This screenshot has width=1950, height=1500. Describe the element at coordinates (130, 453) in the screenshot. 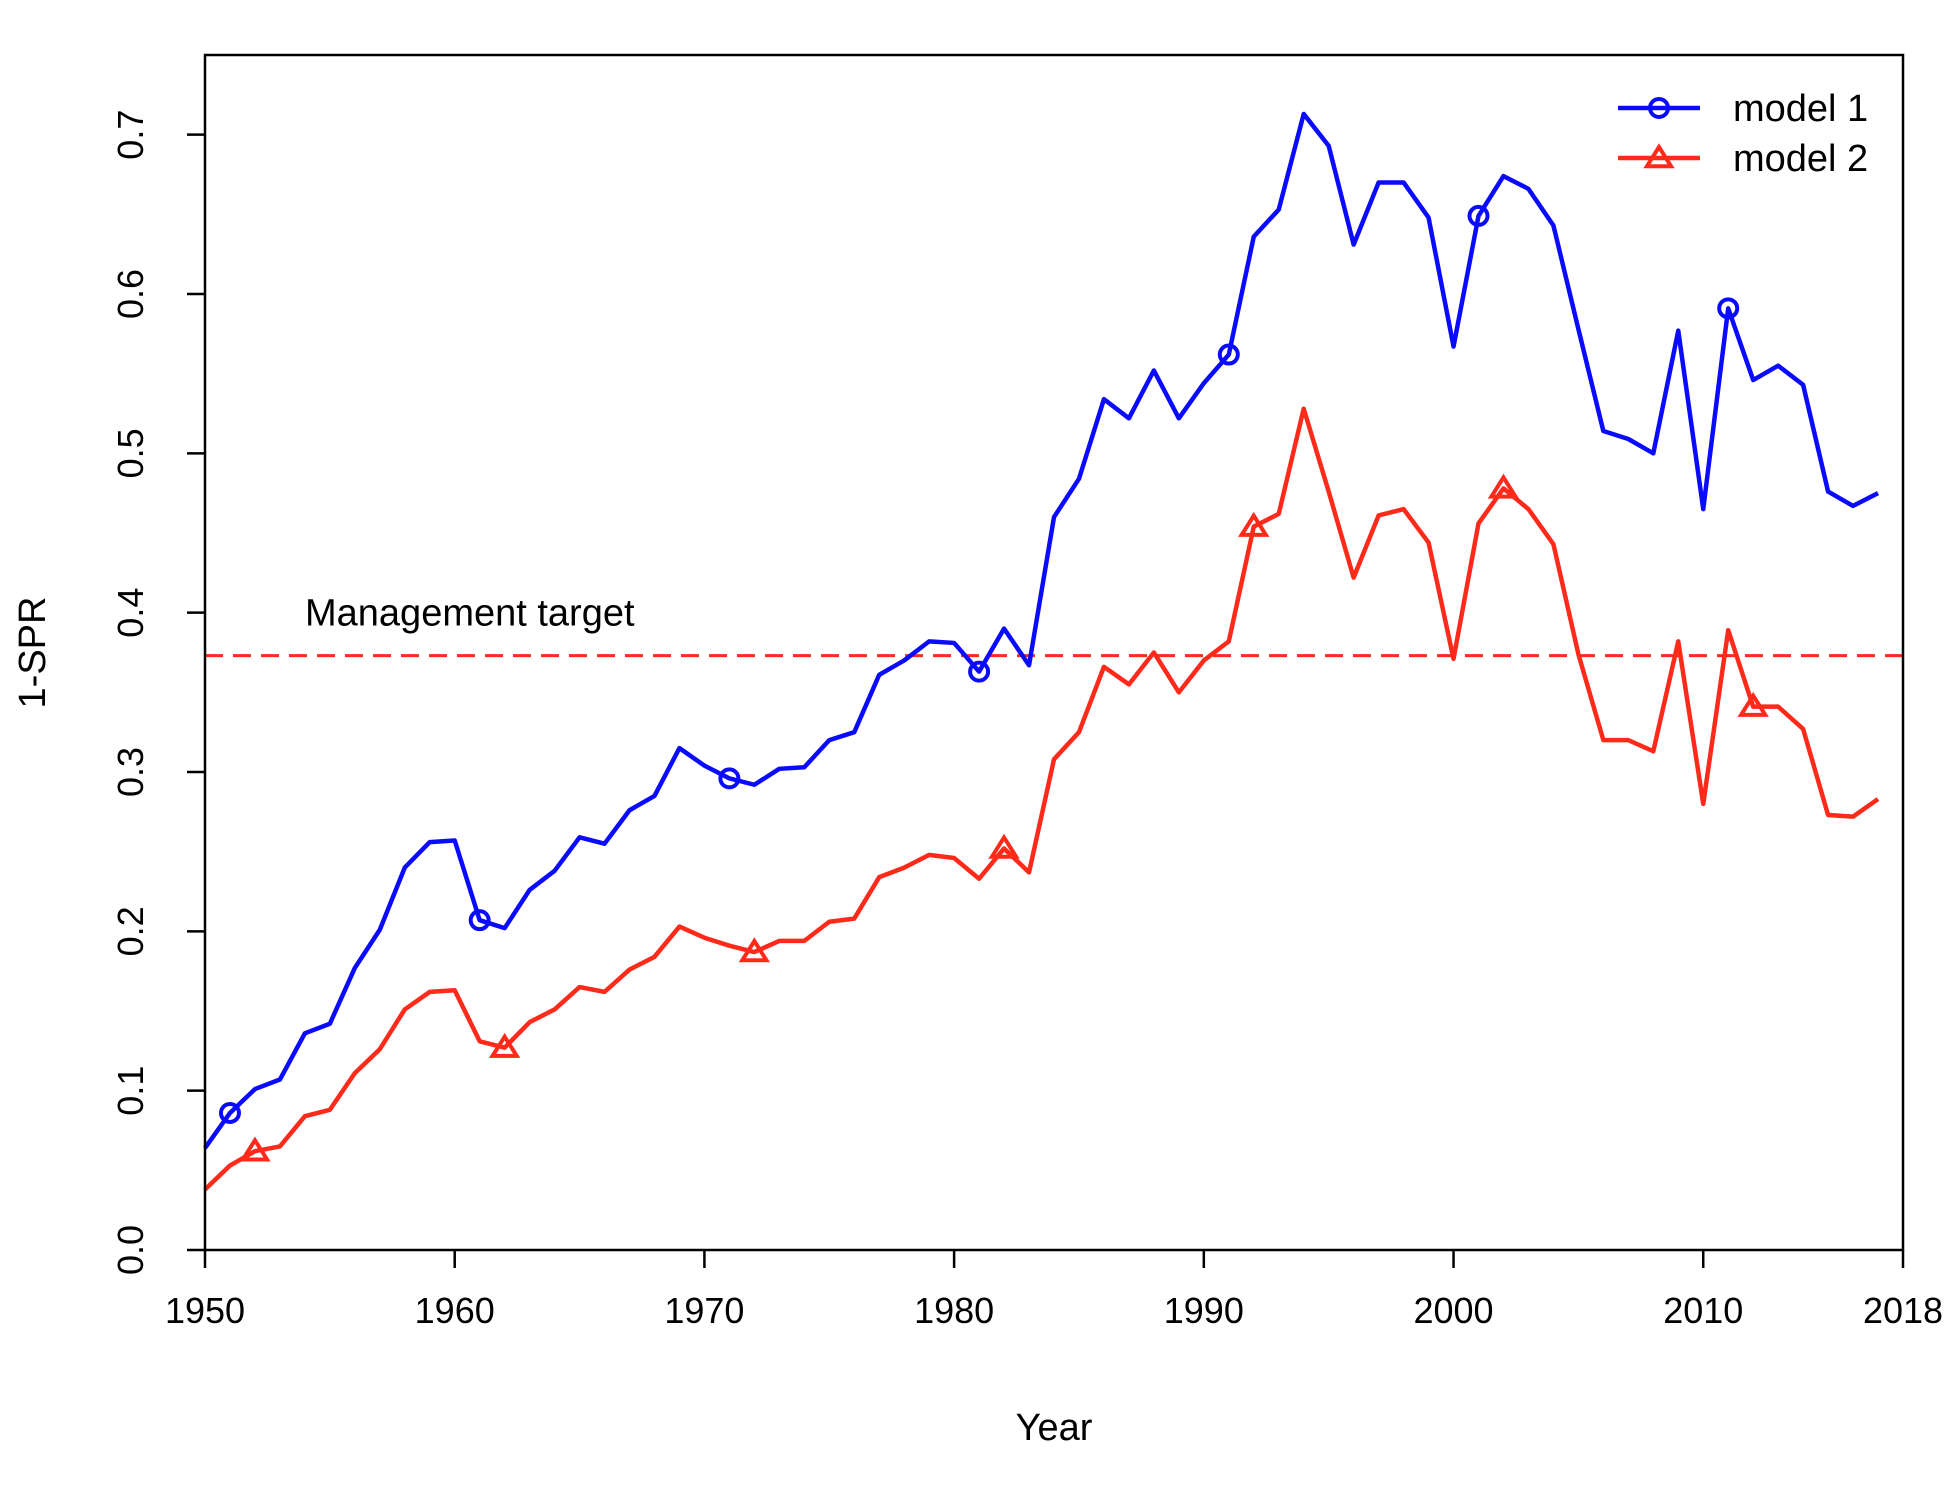

I see `y-tick-label: 0.5` at that location.